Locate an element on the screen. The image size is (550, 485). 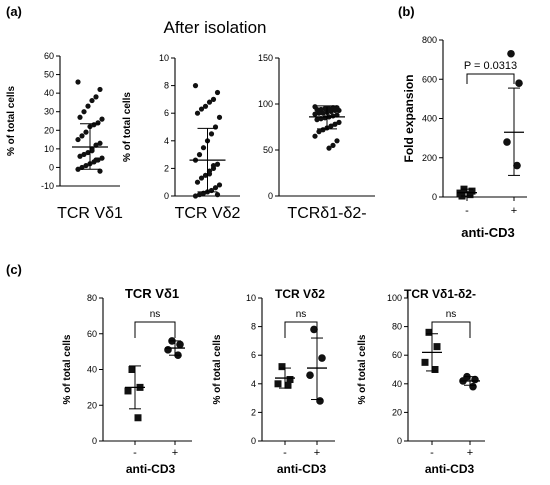
y-tick-label: 200 is located at coordinates (429, 158).